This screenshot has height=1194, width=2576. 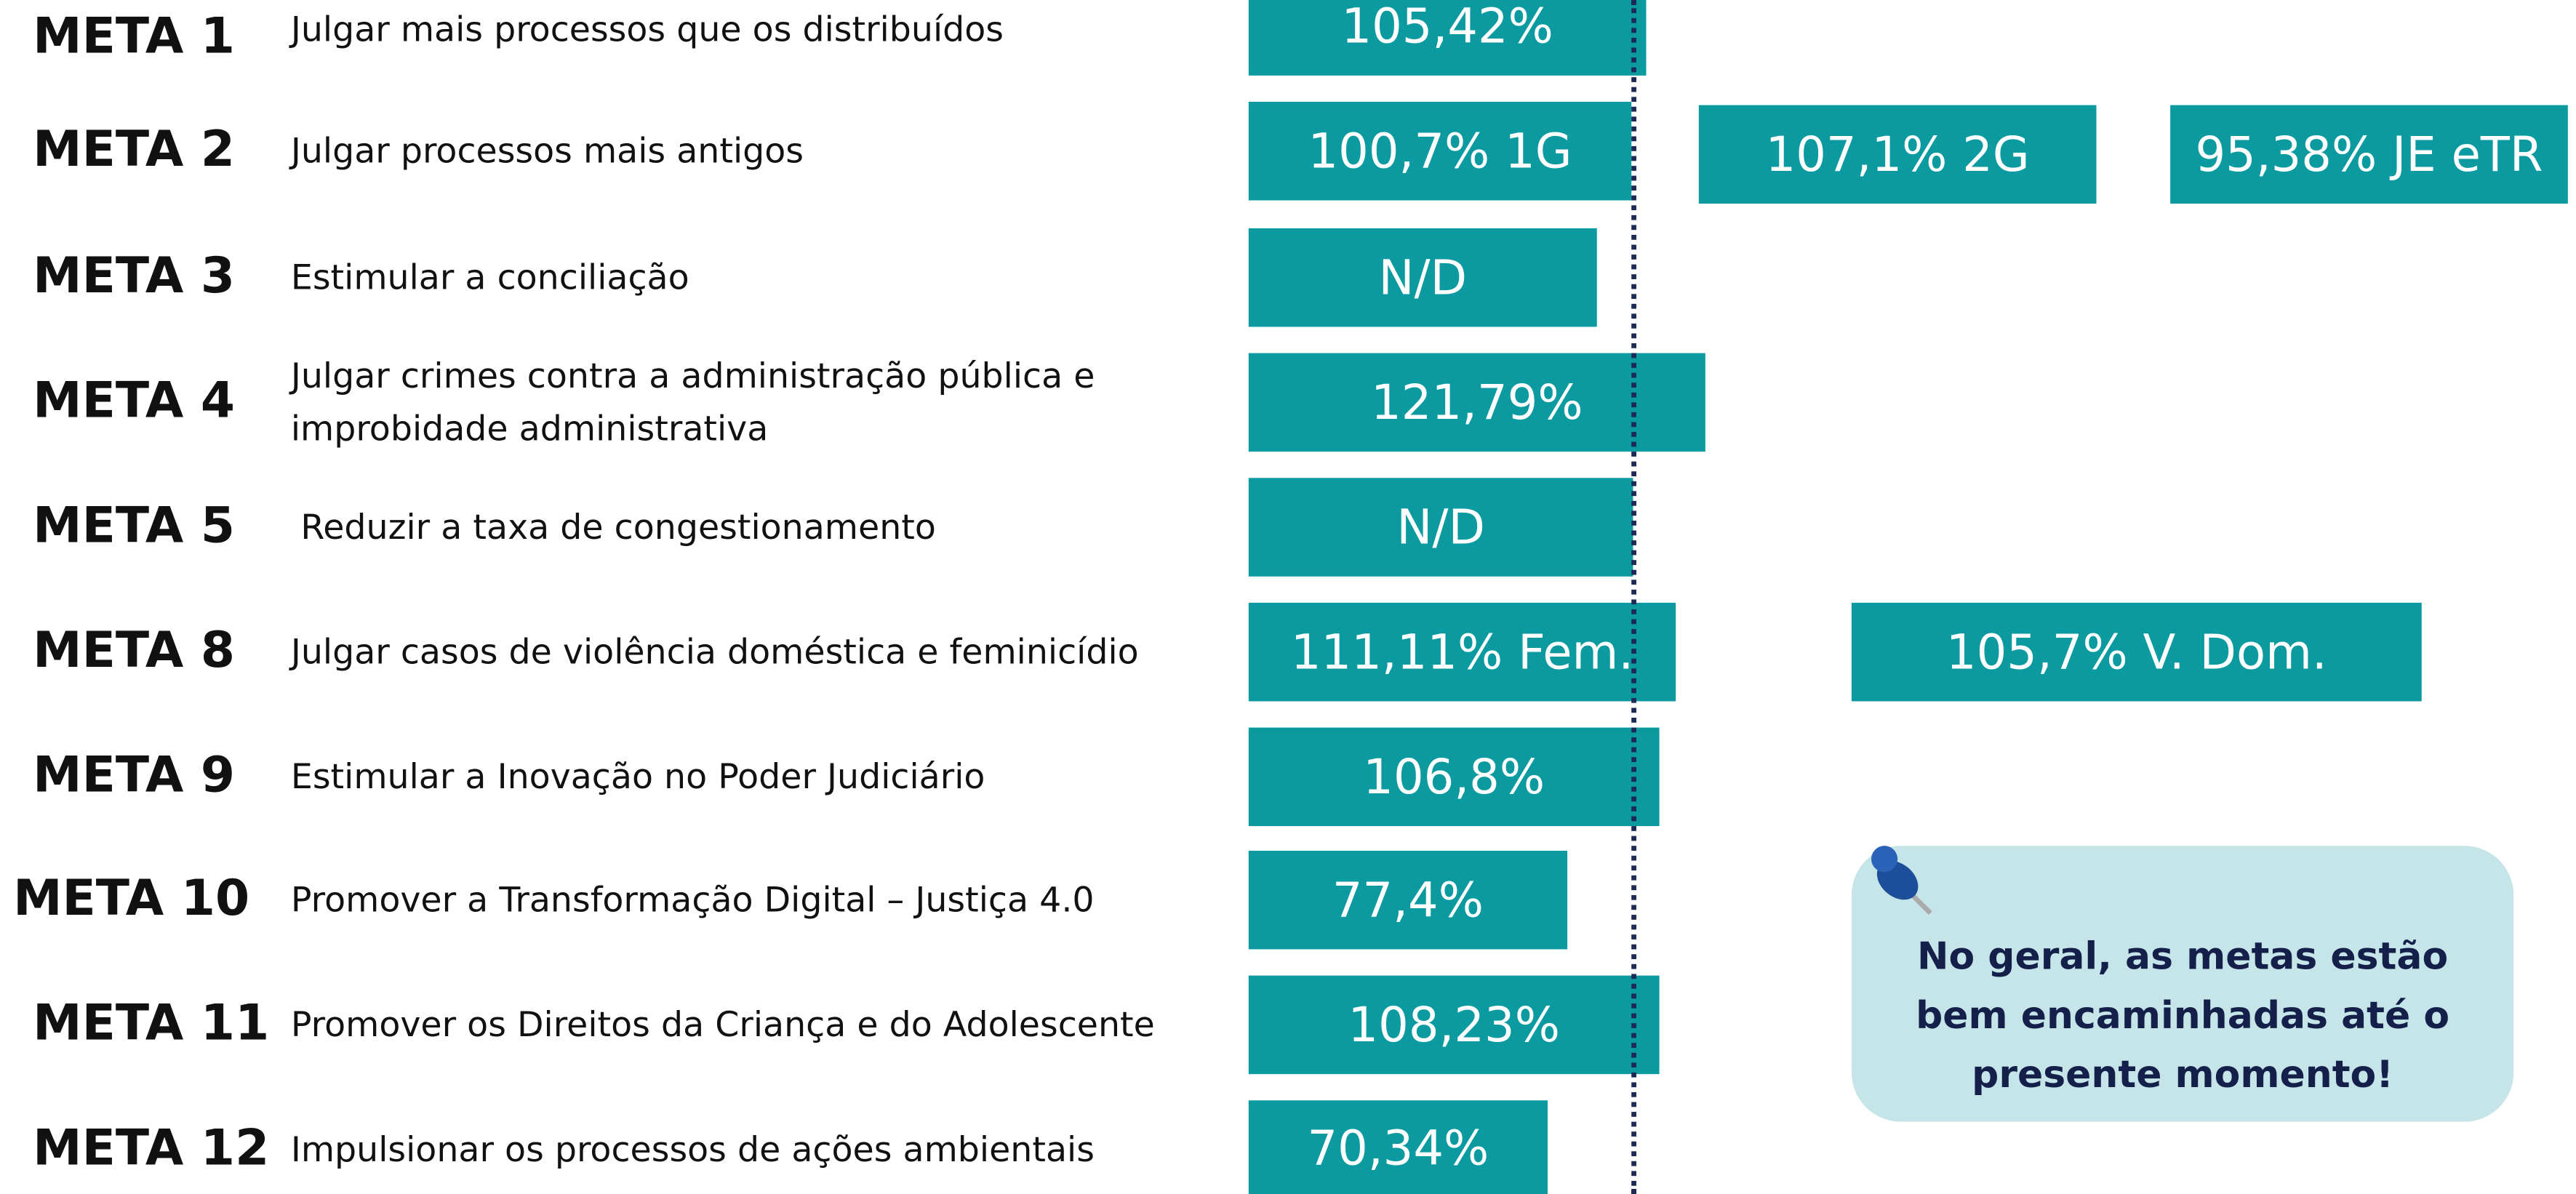 What do you see at coordinates (134, 150) in the screenshot?
I see `meta-label: META 2` at bounding box center [134, 150].